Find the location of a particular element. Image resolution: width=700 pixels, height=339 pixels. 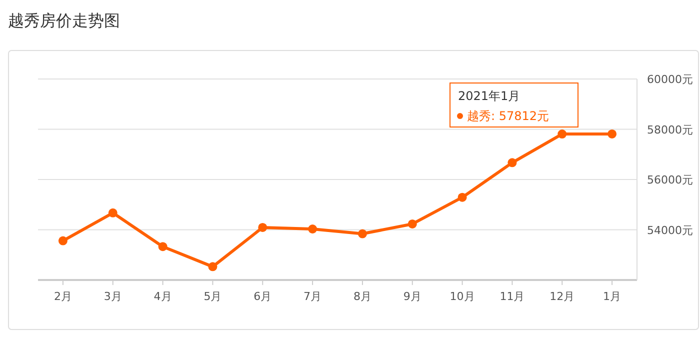

x-tick-label: 5月 is located at coordinates (213, 296).